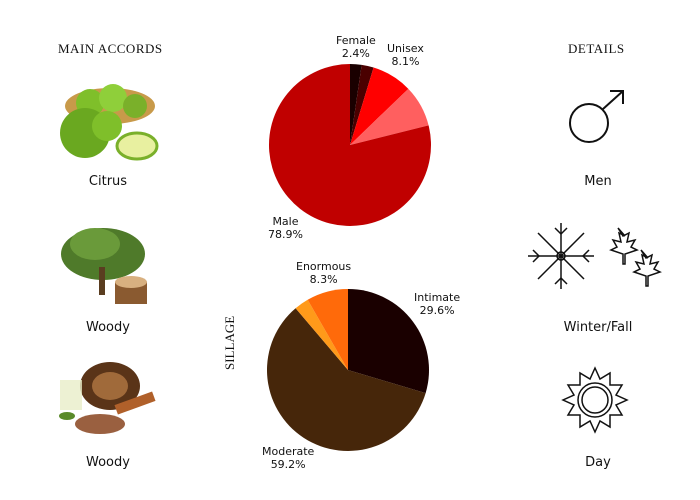 The width and height of the screenshot is (700, 500). What do you see at coordinates (108, 181) in the screenshot?
I see `accord-label-1: Citrus` at bounding box center [108, 181].